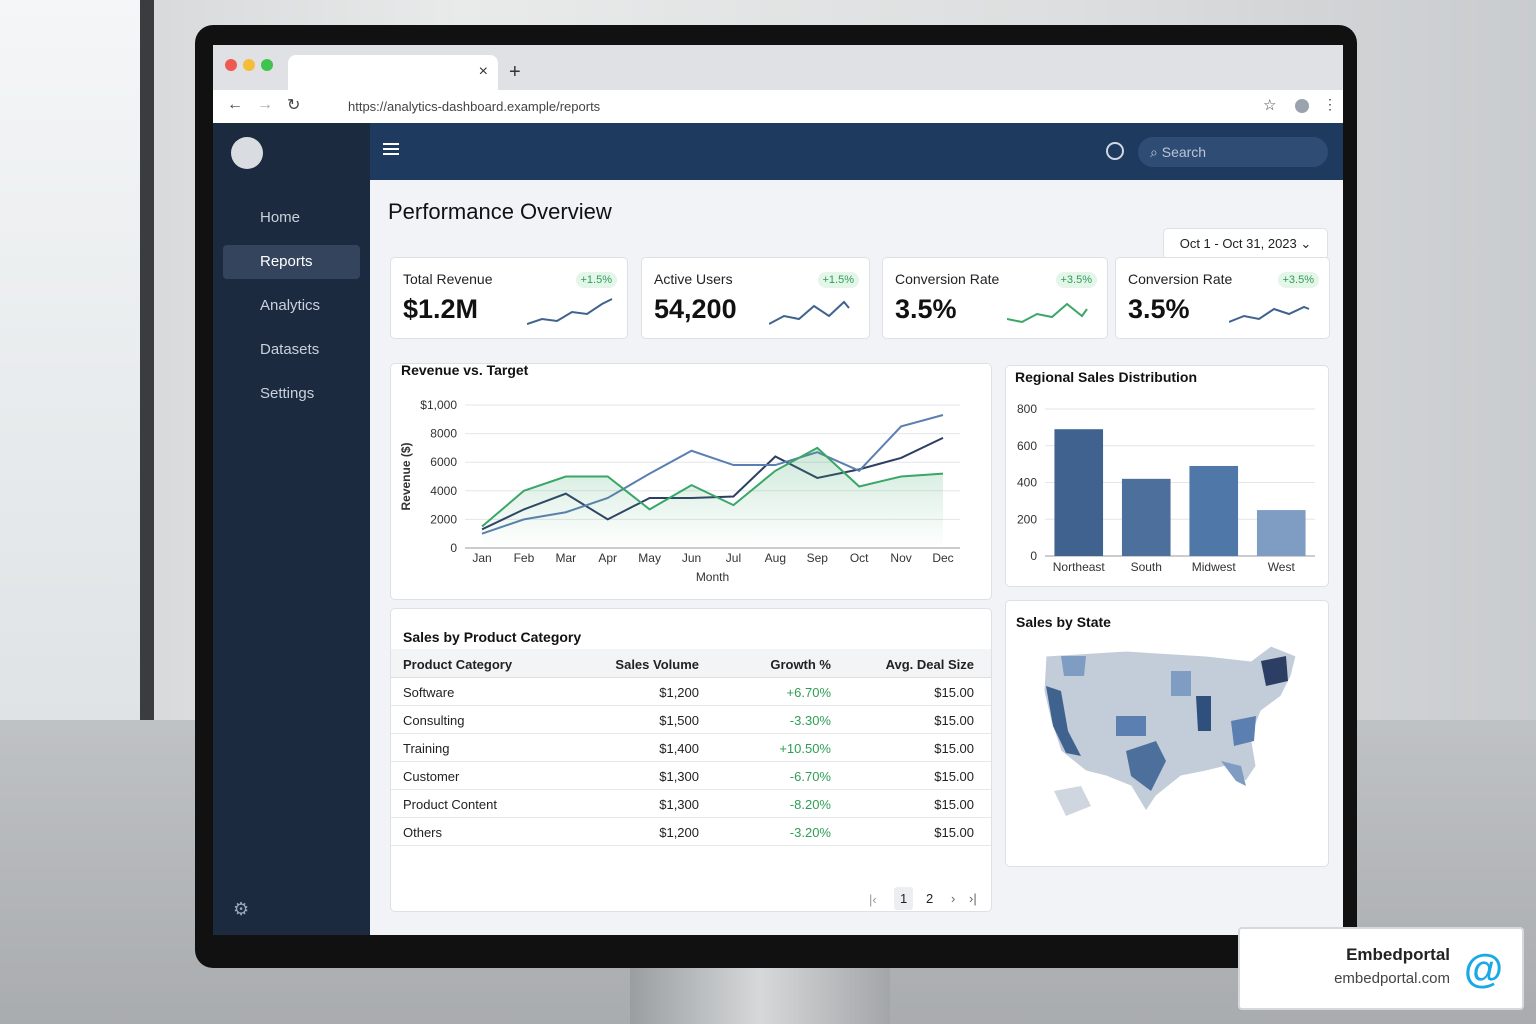  I want to click on table-cell: -6.70%, so click(810, 776).